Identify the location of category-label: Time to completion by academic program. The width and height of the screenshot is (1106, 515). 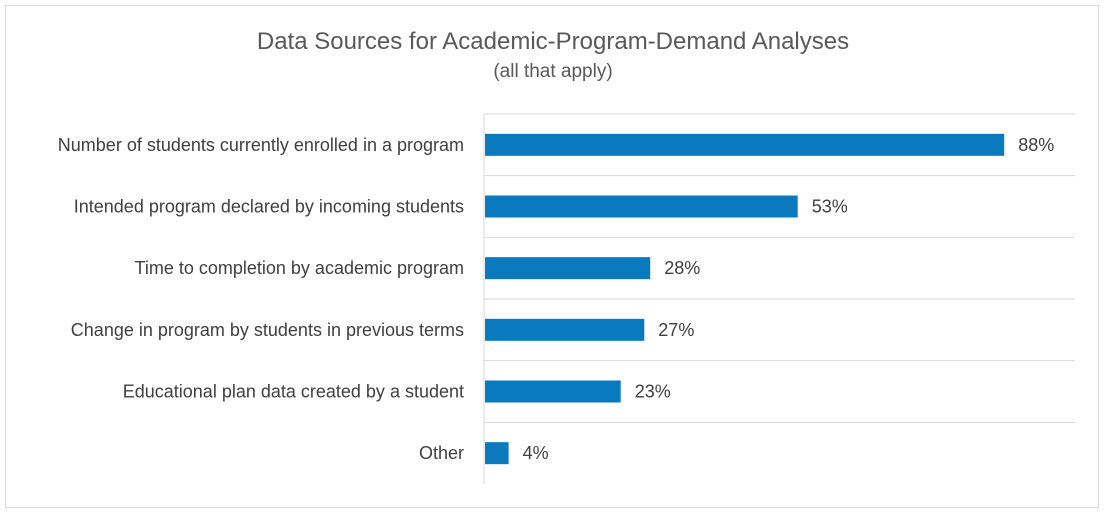
(299, 268).